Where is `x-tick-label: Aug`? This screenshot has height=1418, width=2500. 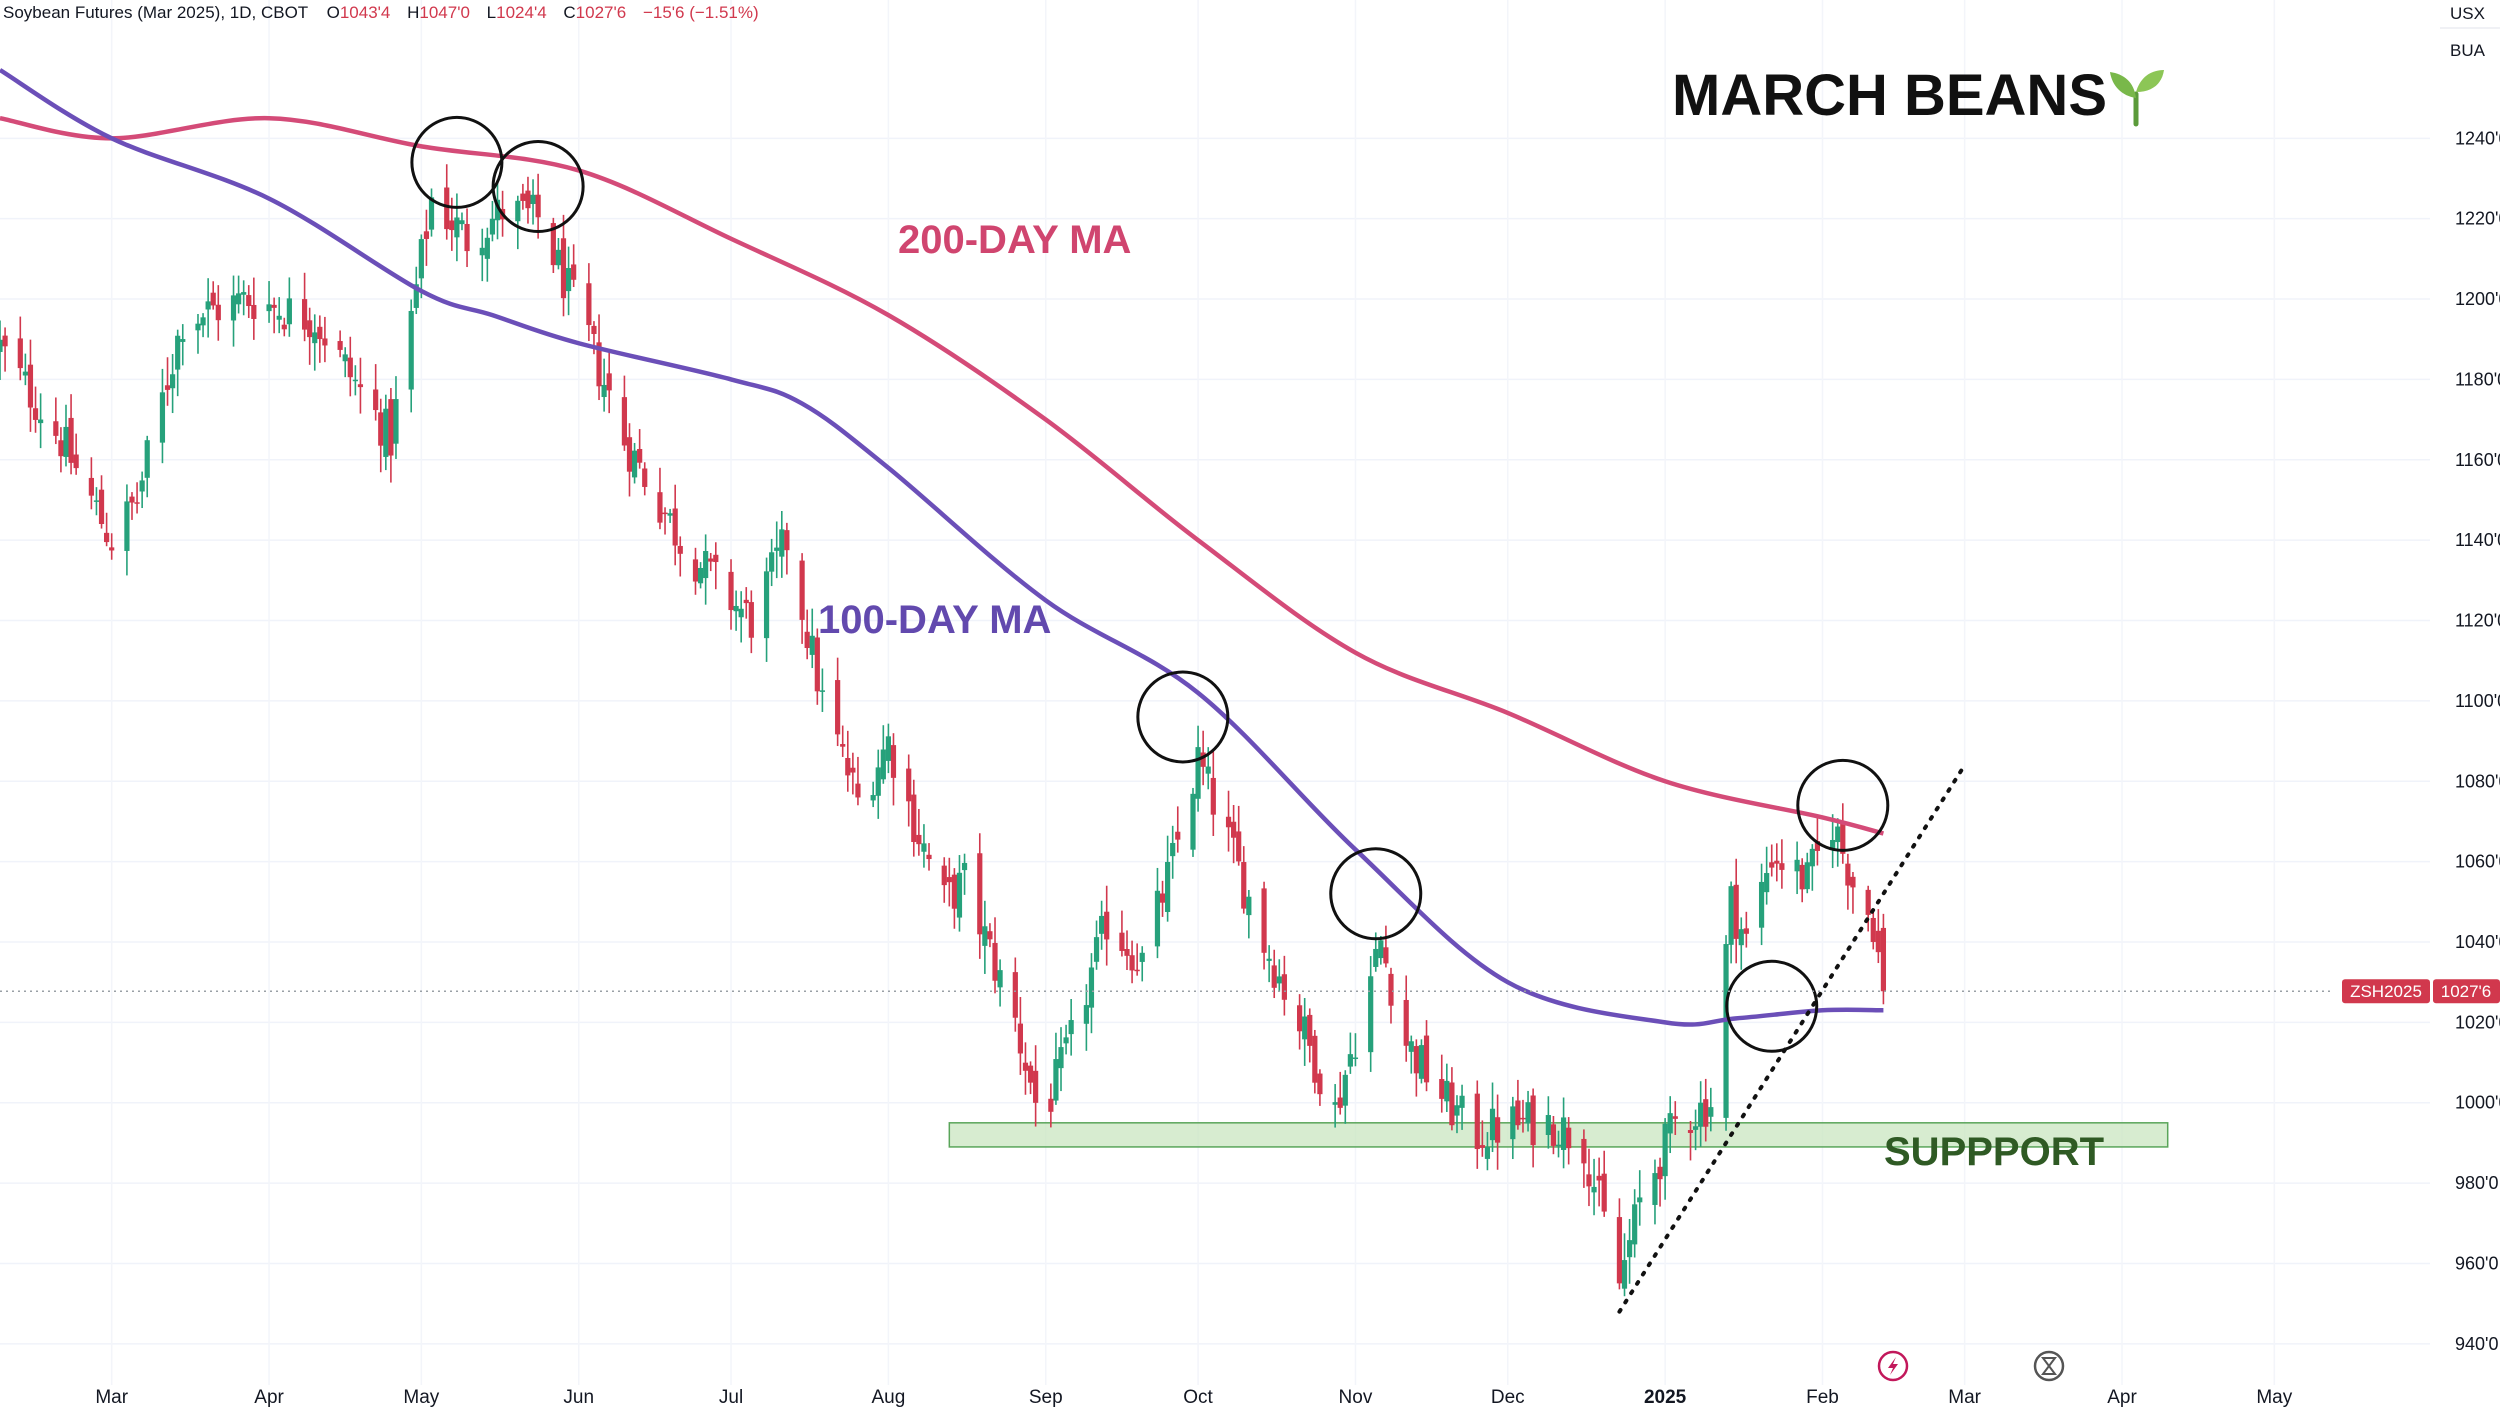 x-tick-label: Aug is located at coordinates (888, 1397).